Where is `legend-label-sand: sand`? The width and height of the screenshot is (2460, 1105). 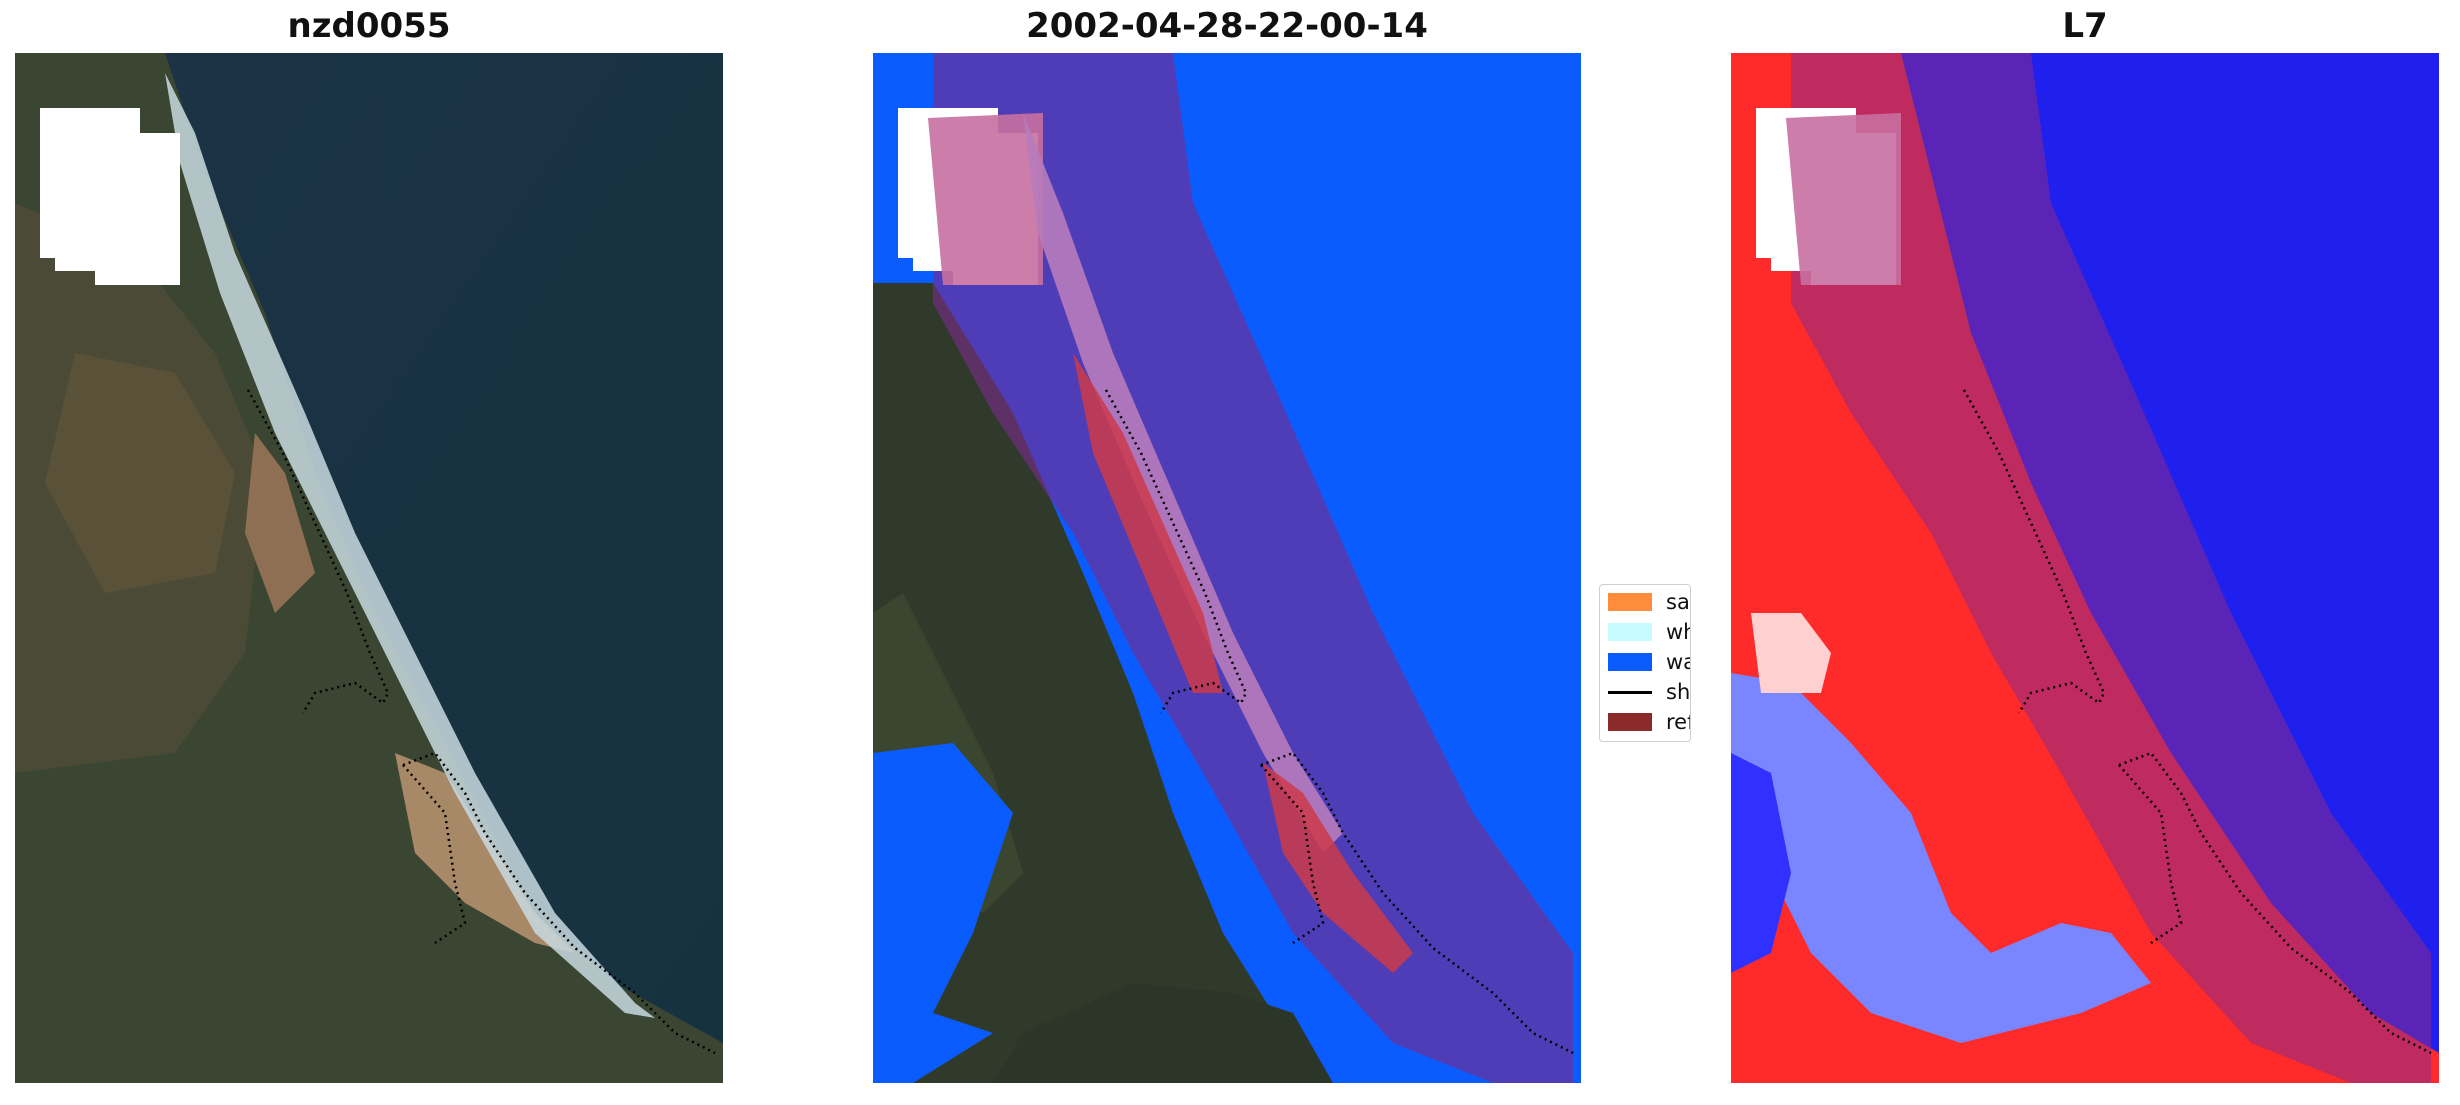
legend-label-sand: sand is located at coordinates (1678, 602).